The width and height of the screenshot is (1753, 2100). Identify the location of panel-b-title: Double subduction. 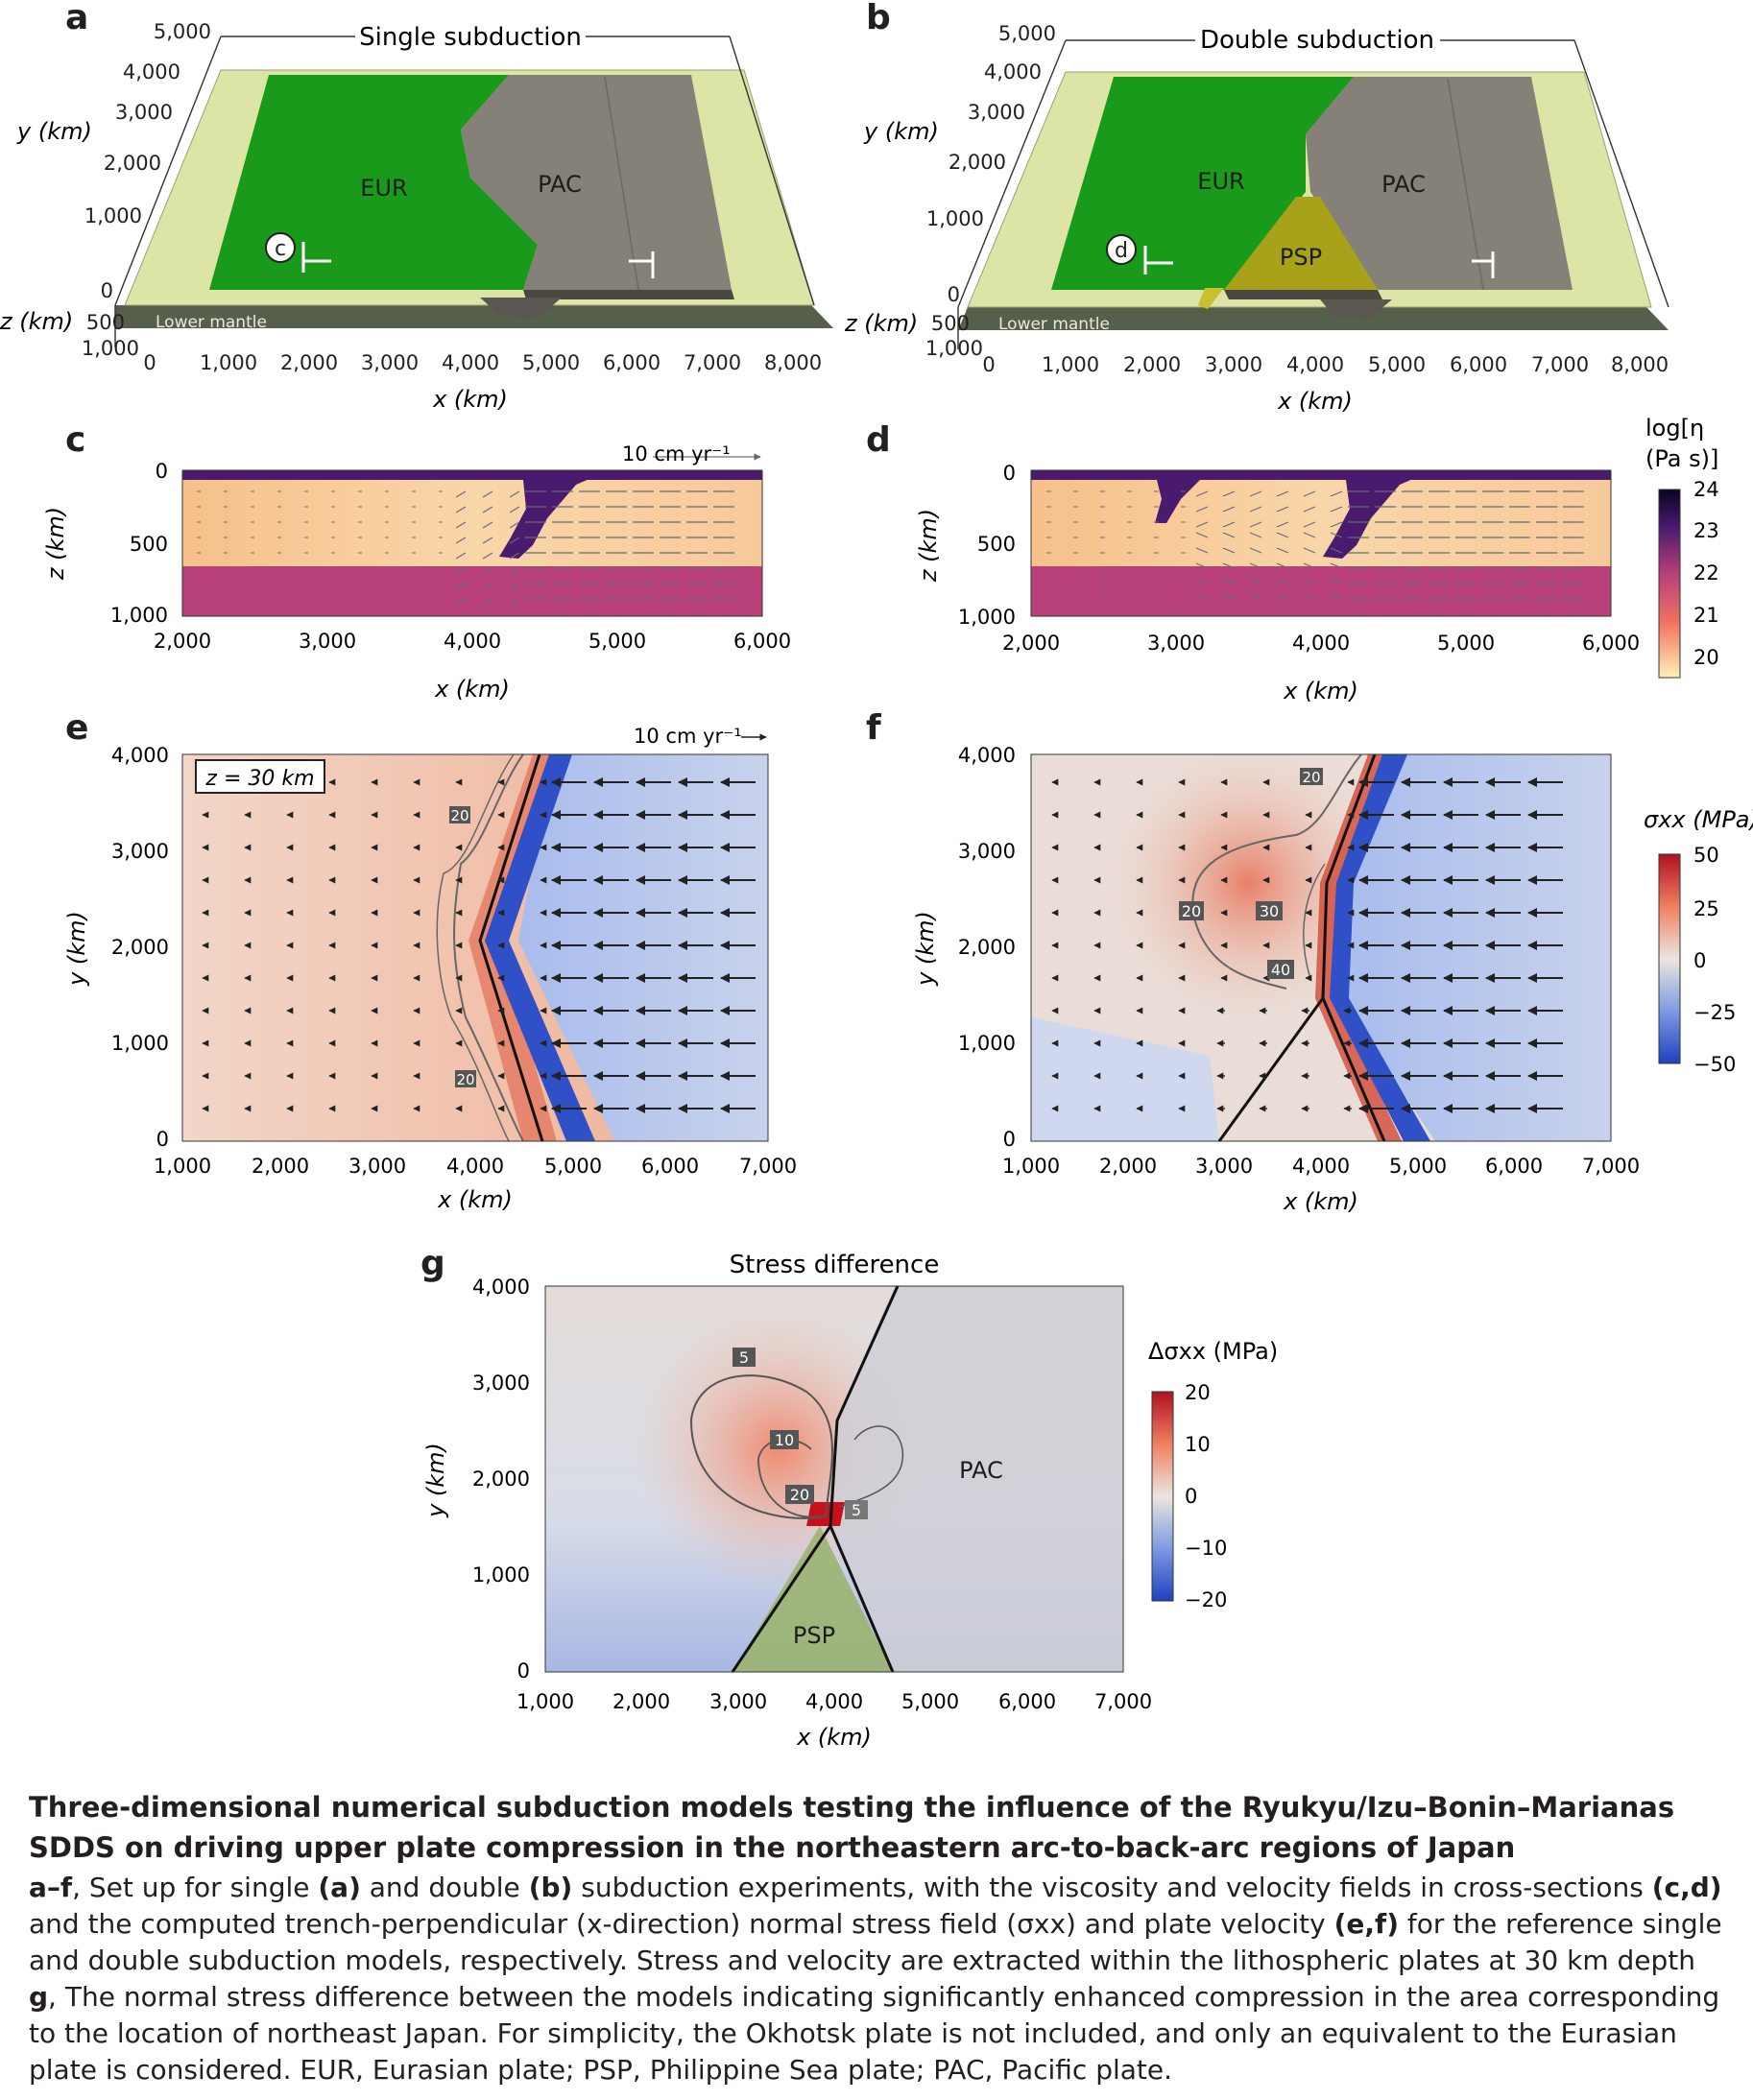
(1317, 40).